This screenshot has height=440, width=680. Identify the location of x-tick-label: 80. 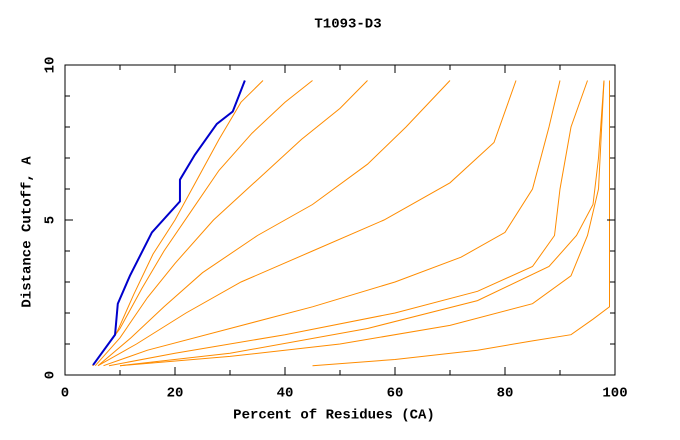
(505, 394).